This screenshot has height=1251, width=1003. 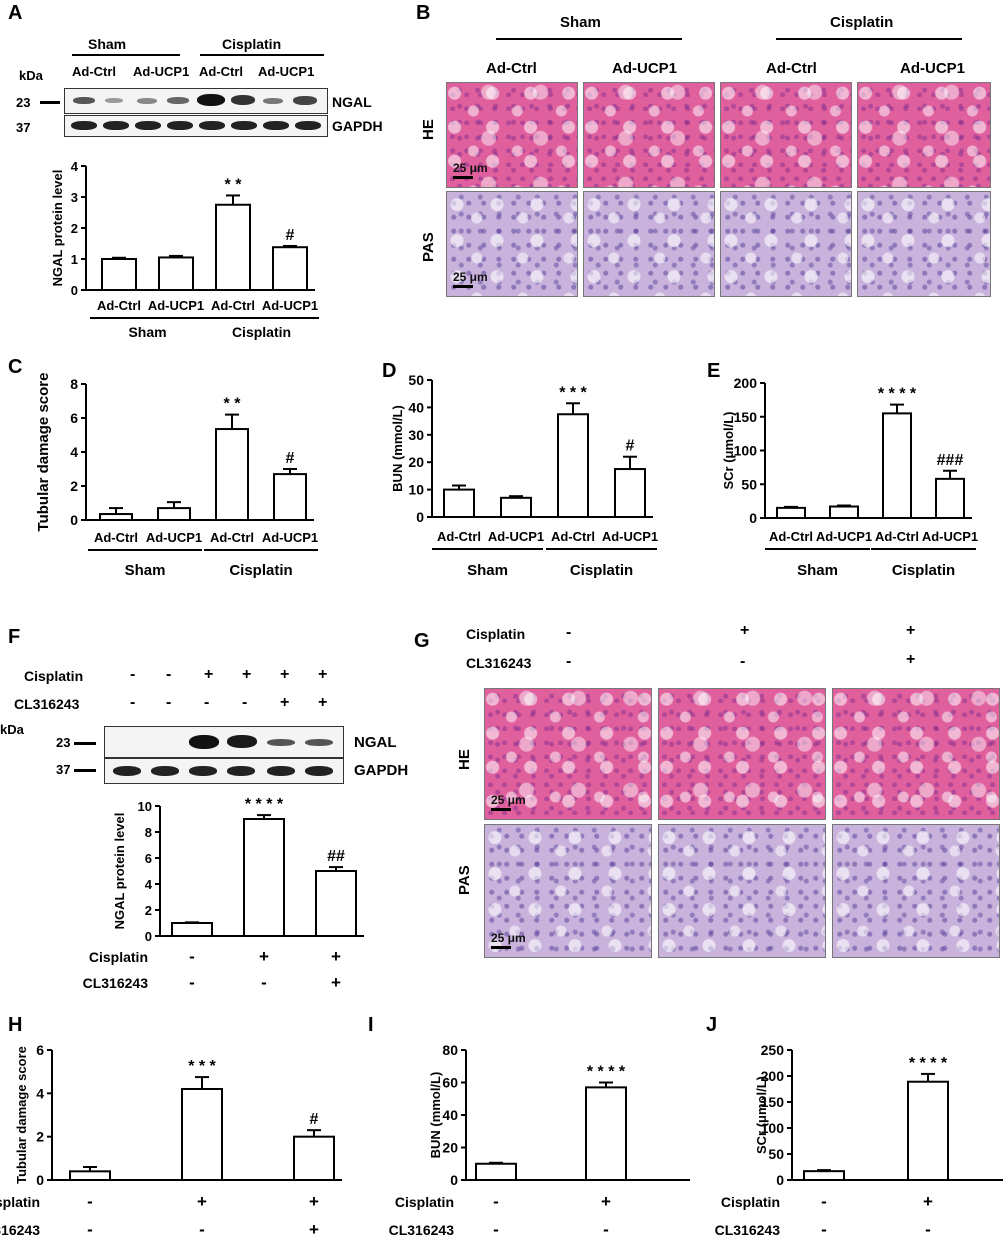 I want to click on blot-f-ngal-label: NGAL, so click(x=375, y=742).